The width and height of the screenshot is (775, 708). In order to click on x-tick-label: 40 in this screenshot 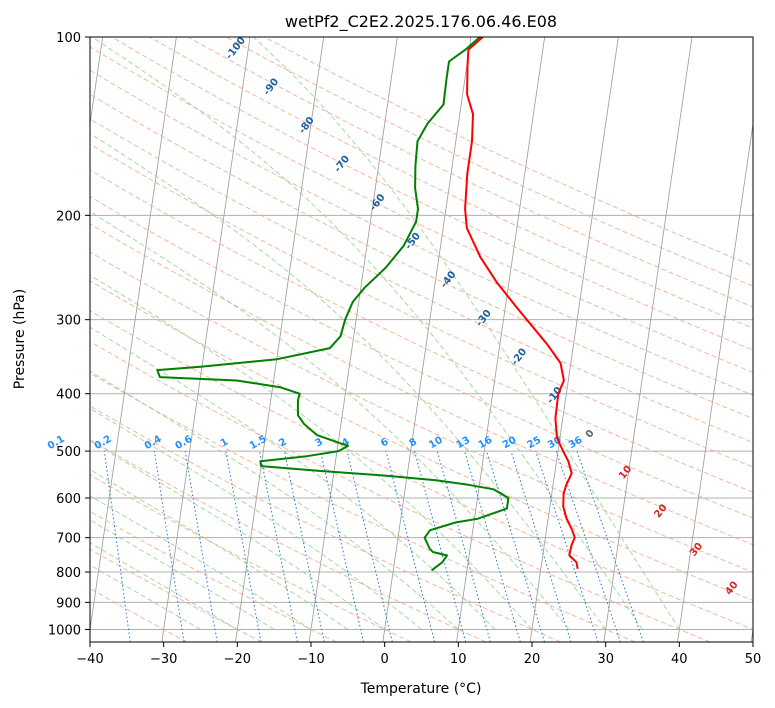, I will do `click(679, 659)`.